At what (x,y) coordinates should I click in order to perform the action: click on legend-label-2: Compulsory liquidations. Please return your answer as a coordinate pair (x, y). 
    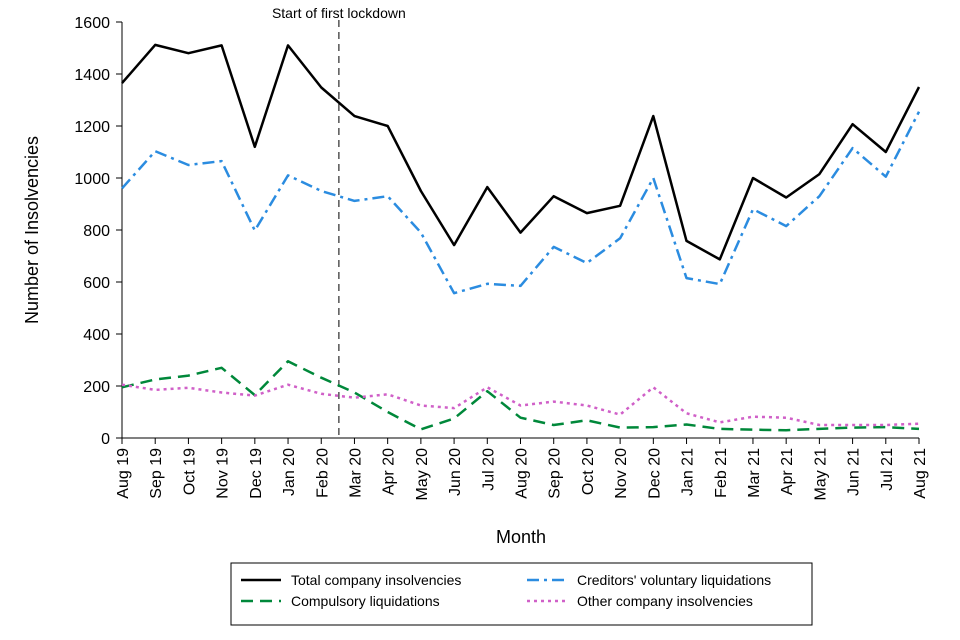
    Looking at the image, I should click on (365, 601).